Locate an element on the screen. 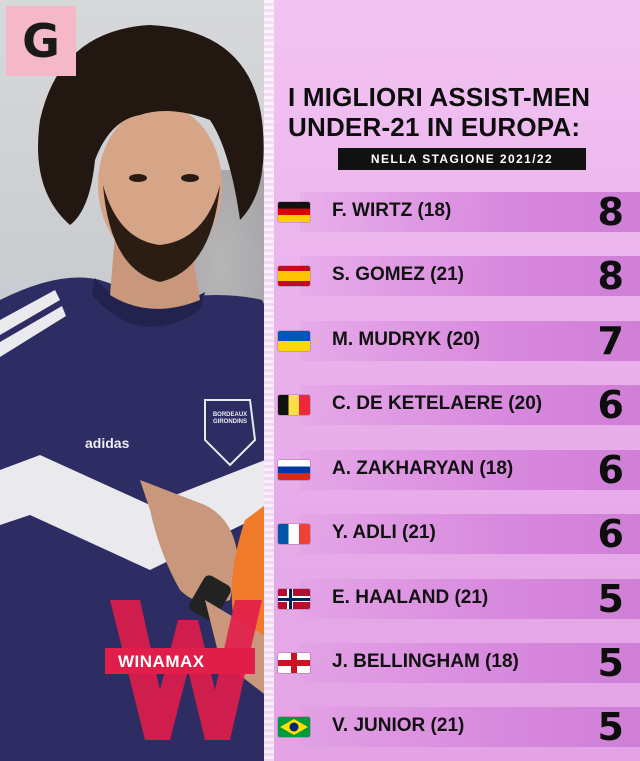 The height and width of the screenshot is (761, 640). ranking-row: V. JUNIOR (21) 5 is located at coordinates (455, 727).